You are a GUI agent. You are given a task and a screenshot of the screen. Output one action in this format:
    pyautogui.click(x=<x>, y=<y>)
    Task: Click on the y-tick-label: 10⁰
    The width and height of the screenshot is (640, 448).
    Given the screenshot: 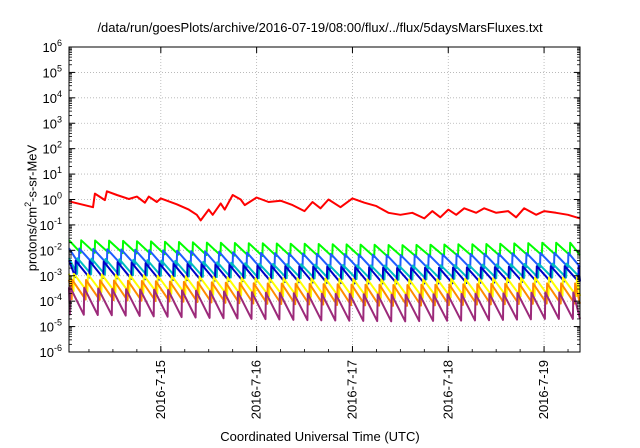 What is the action you would take?
    pyautogui.click(x=52, y=199)
    